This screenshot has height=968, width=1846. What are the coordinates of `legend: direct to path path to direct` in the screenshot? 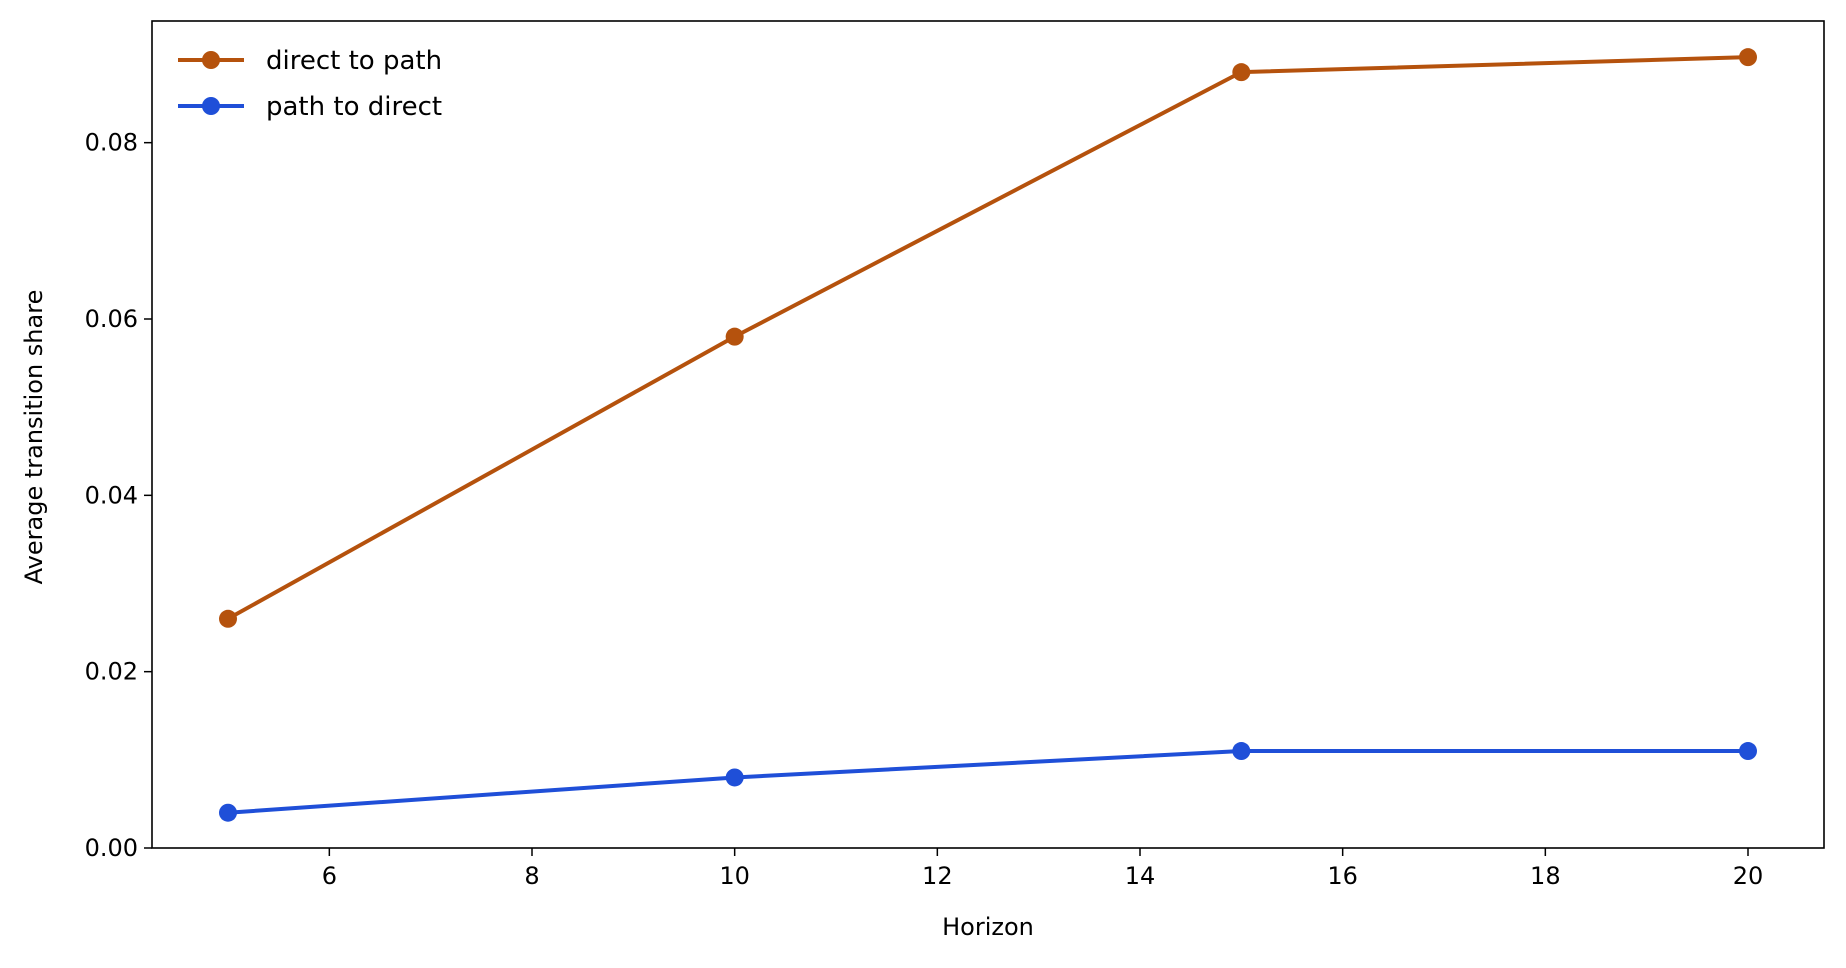 It's located at (310, 84).